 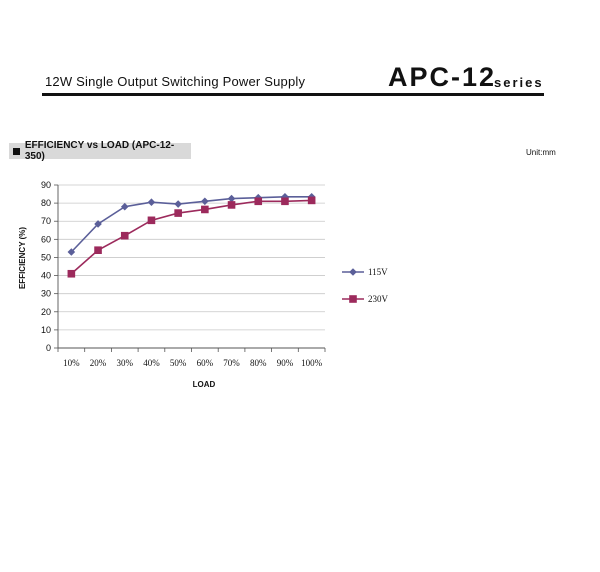 I want to click on legend-item-230V: 230V, so click(x=365, y=299).